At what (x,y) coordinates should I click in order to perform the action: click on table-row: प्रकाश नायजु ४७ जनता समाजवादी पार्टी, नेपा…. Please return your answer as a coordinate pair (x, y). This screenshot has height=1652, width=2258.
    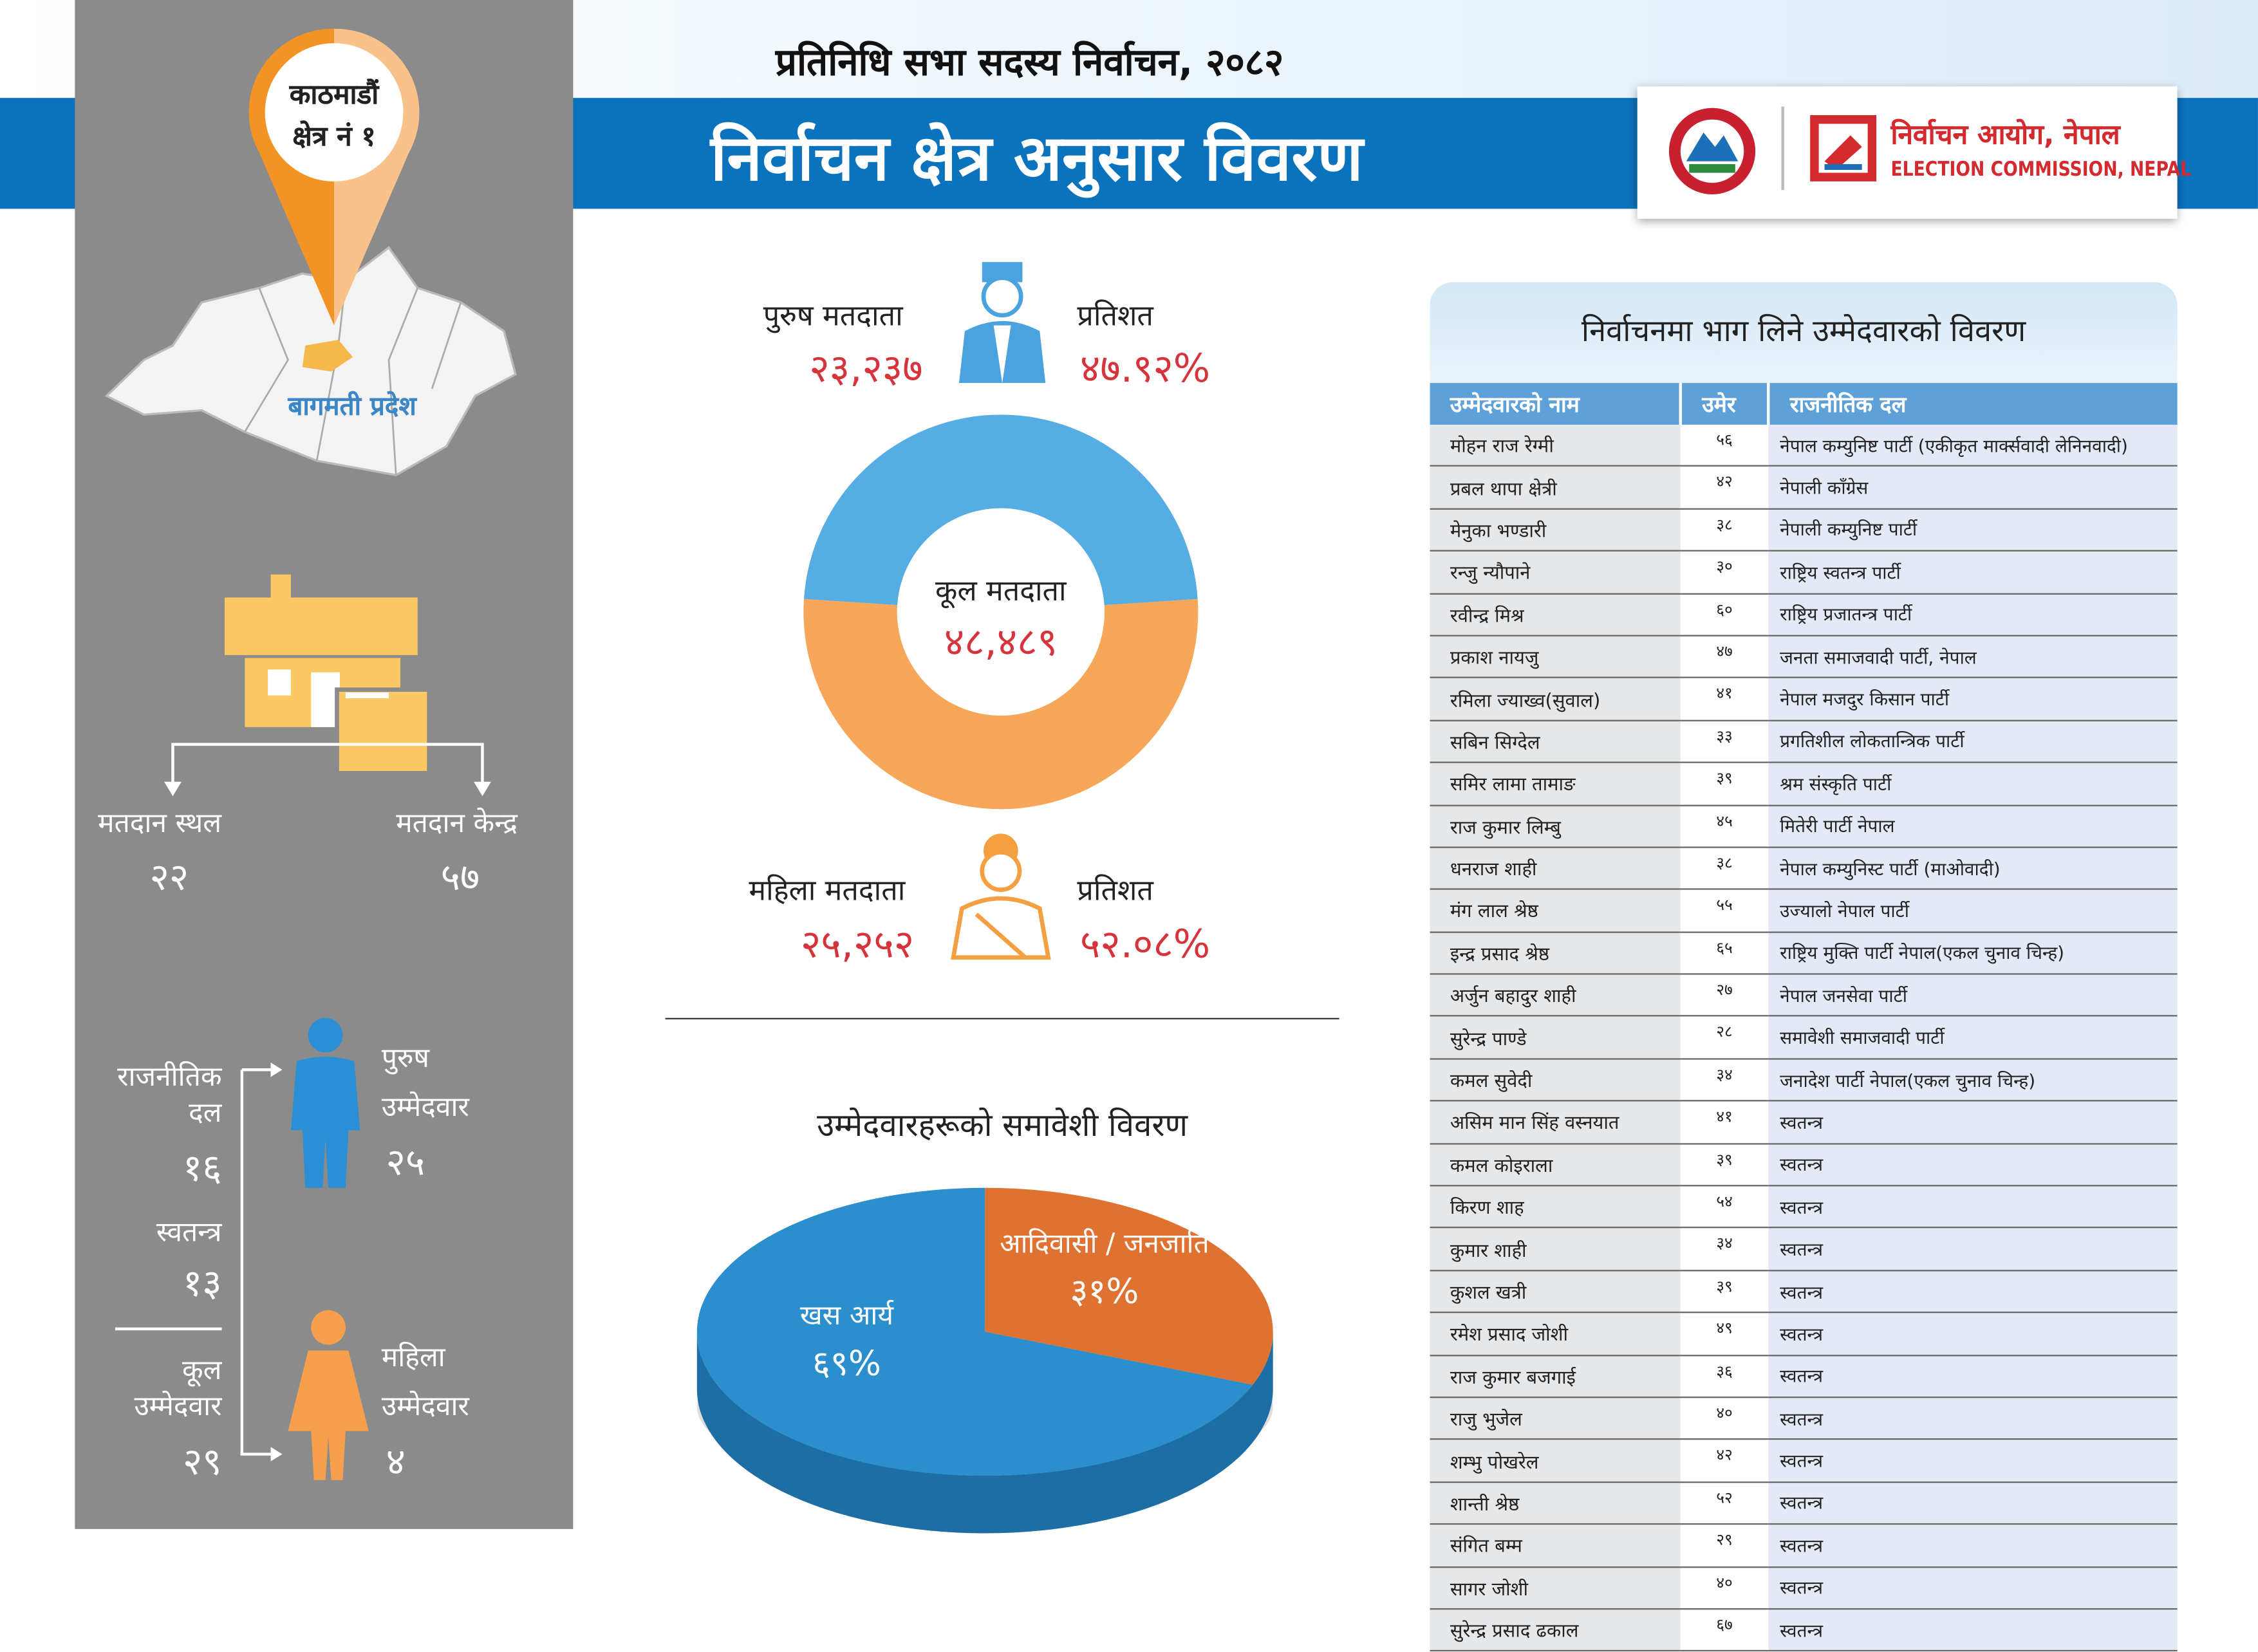
    Looking at the image, I should click on (1804, 657).